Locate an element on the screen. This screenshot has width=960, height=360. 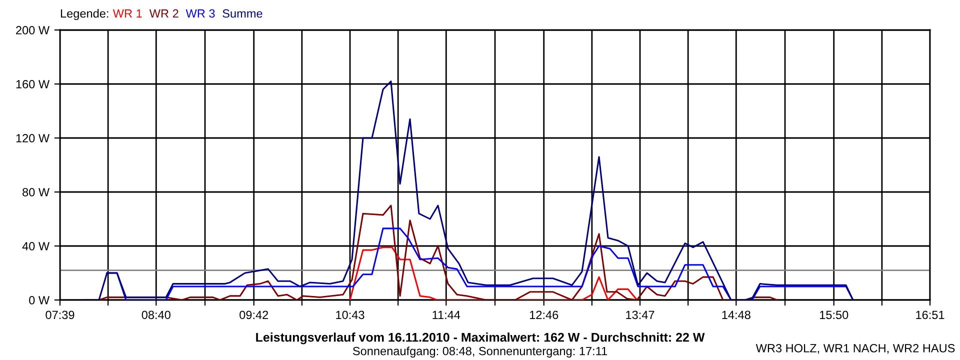
y-tick-label: 120 W is located at coordinates (33, 138).